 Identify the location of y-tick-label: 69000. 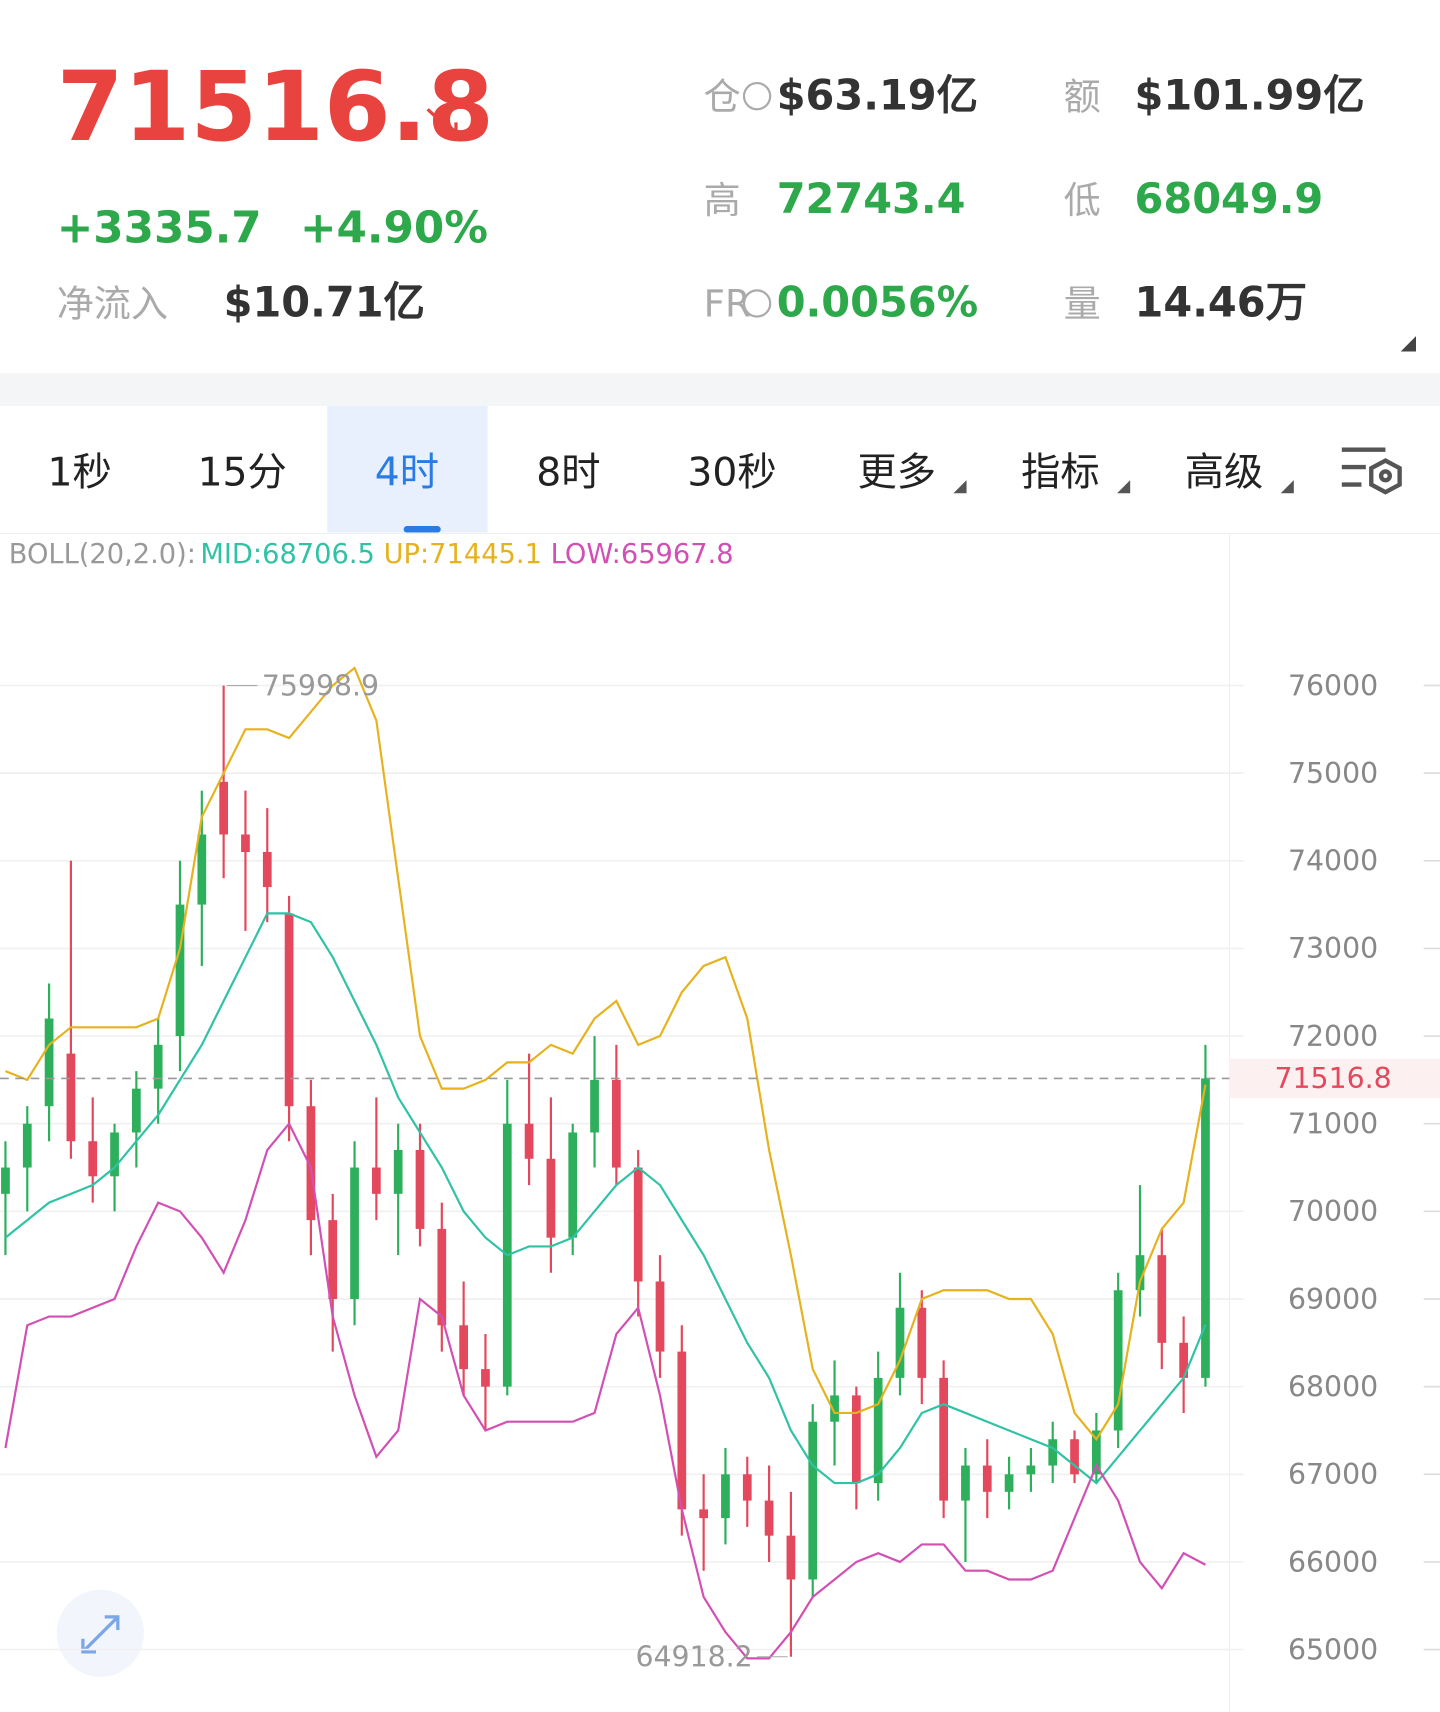
(1333, 1299).